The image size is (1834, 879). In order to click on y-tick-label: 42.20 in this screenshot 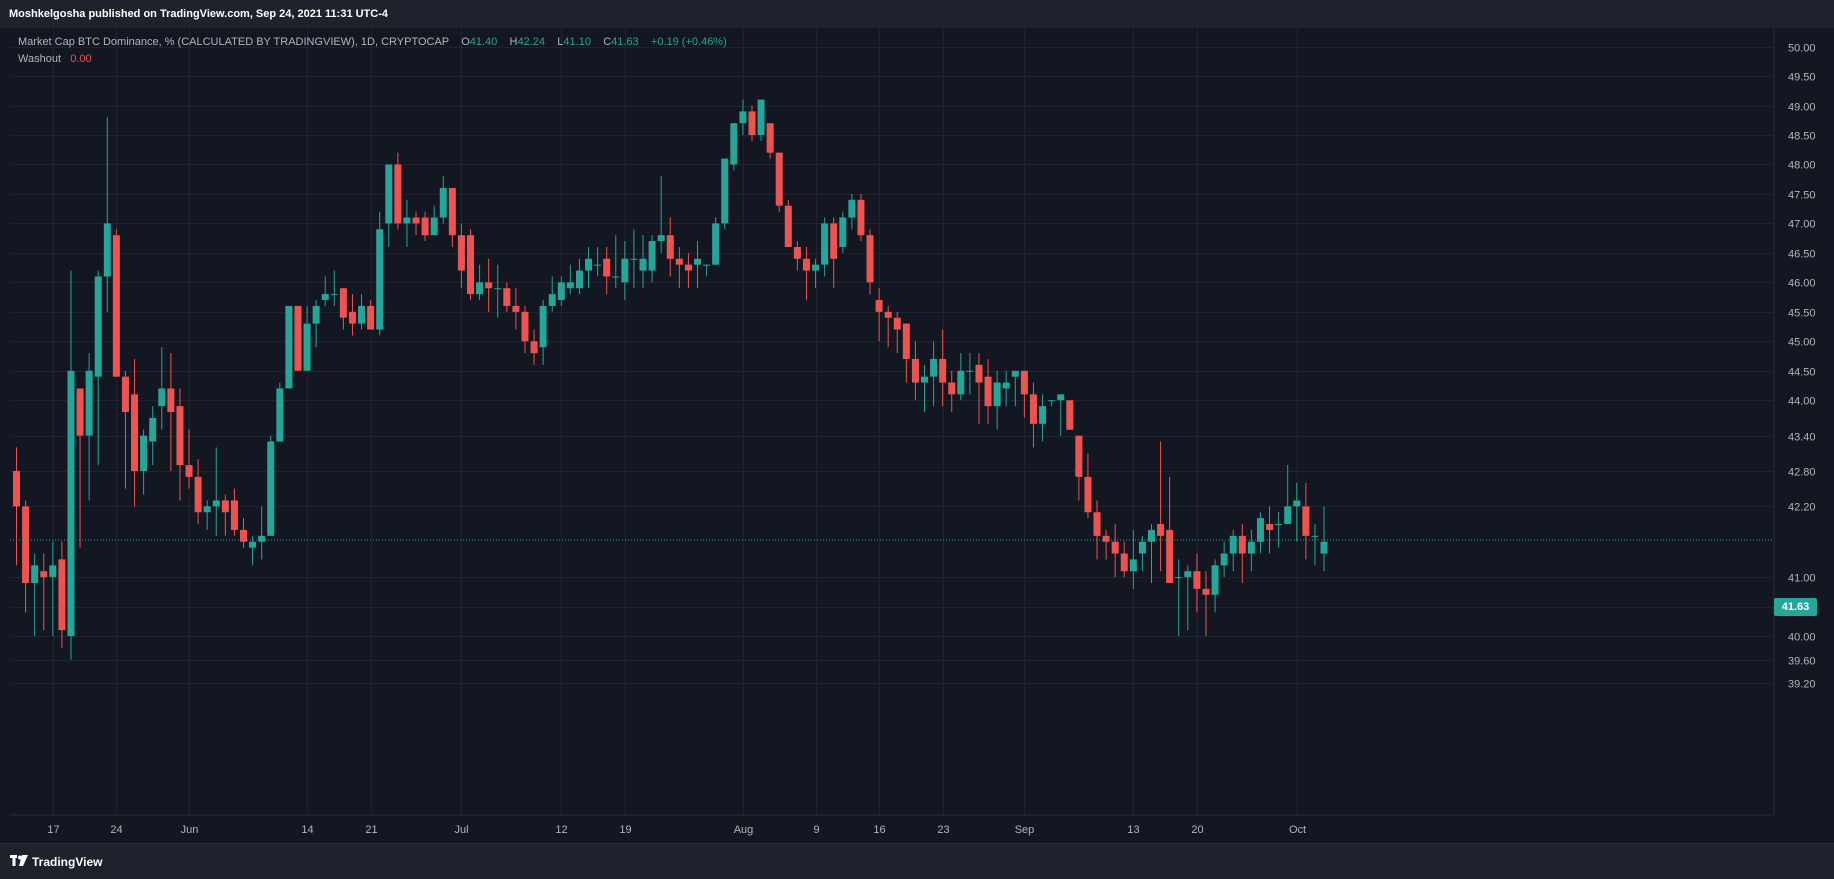, I will do `click(1802, 508)`.